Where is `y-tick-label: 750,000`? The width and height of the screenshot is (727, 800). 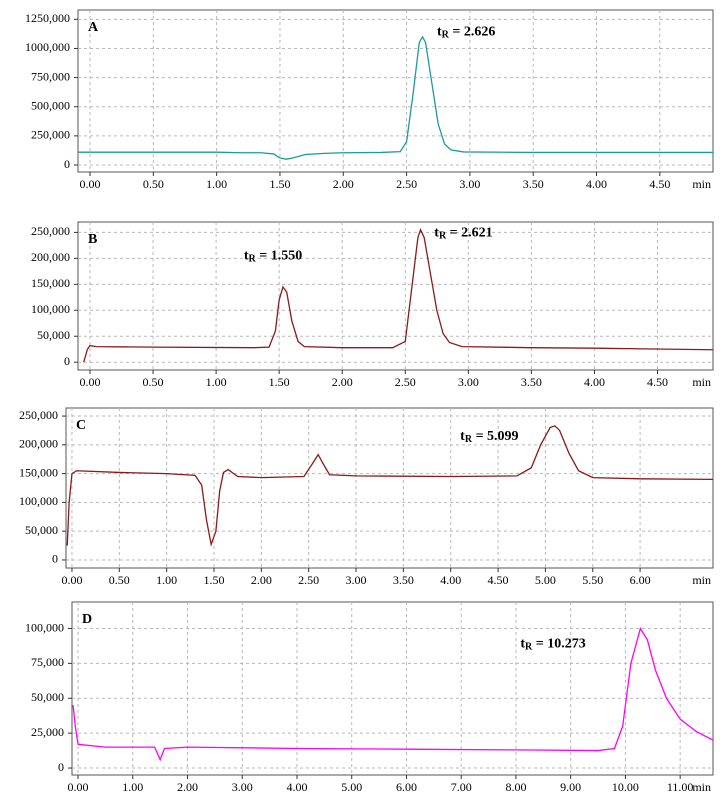
y-tick-label: 750,000 is located at coordinates (50, 76).